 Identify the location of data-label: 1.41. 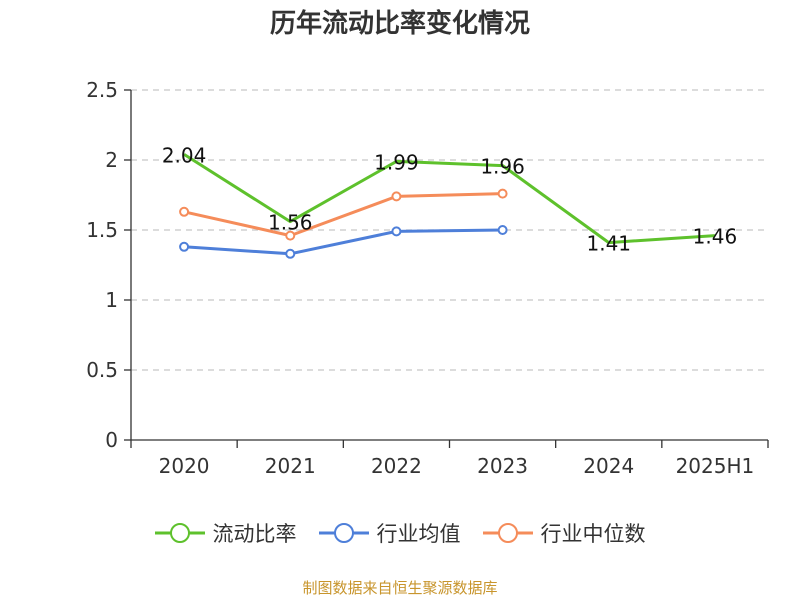
(608, 244).